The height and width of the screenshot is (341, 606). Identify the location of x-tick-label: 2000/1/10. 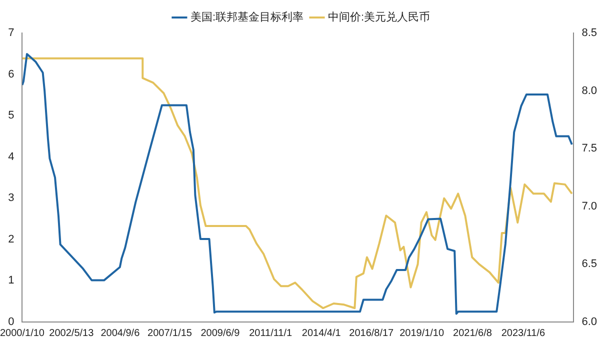
(22, 333).